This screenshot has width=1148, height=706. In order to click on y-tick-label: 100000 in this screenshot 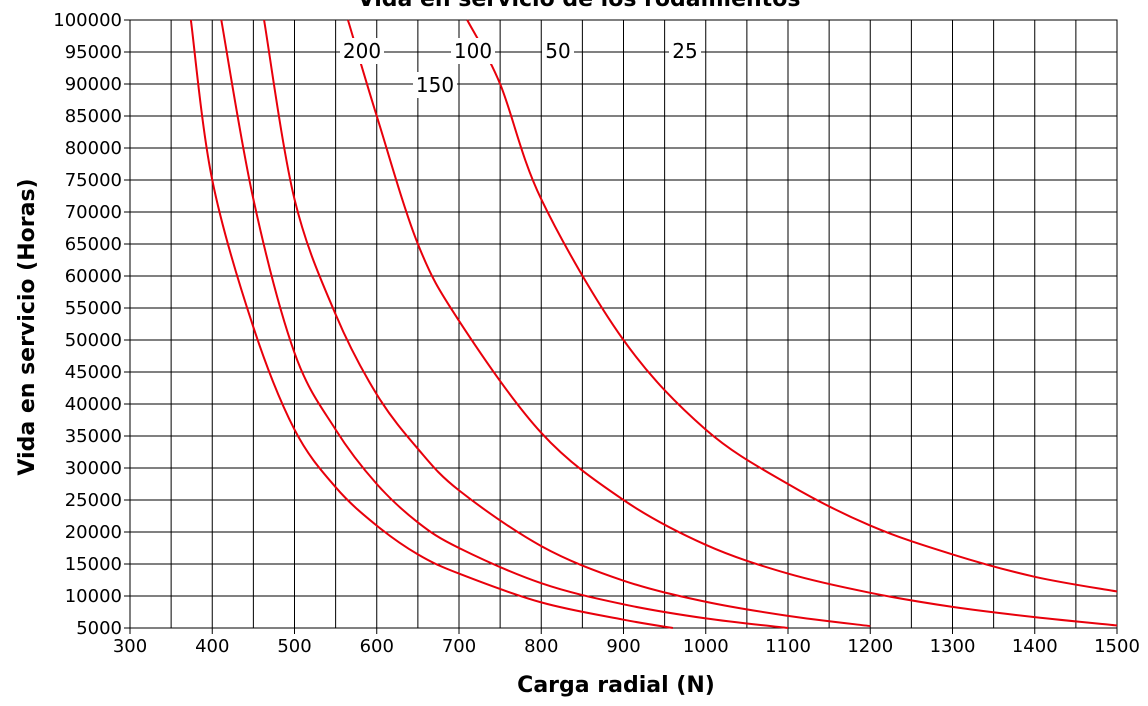, I will do `click(87, 20)`.